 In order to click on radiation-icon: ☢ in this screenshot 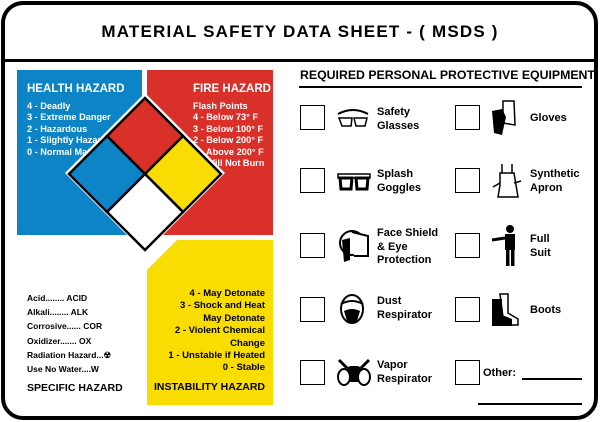, I will do `click(107, 354)`.